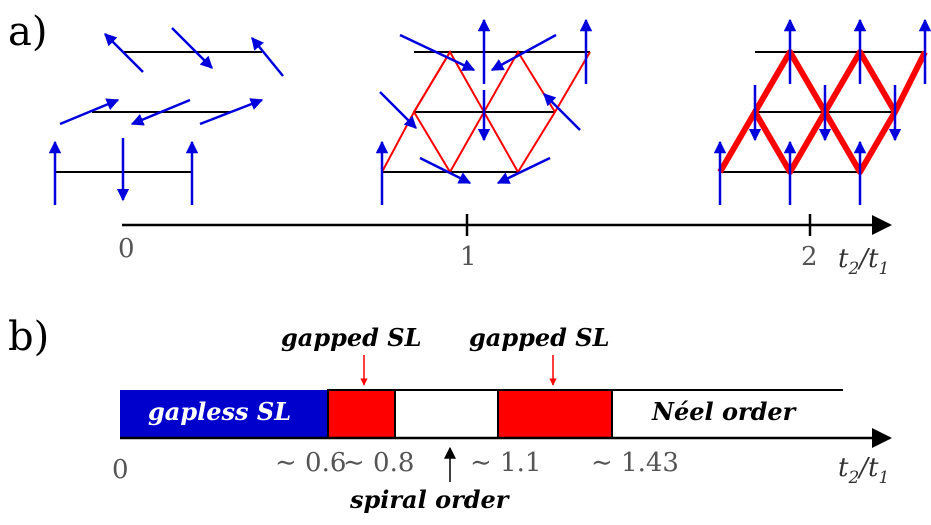 Image resolution: width=931 pixels, height=525 pixels. Describe the element at coordinates (351, 337) in the screenshot. I see `gapped-sl-label-1: gapped SL` at that location.